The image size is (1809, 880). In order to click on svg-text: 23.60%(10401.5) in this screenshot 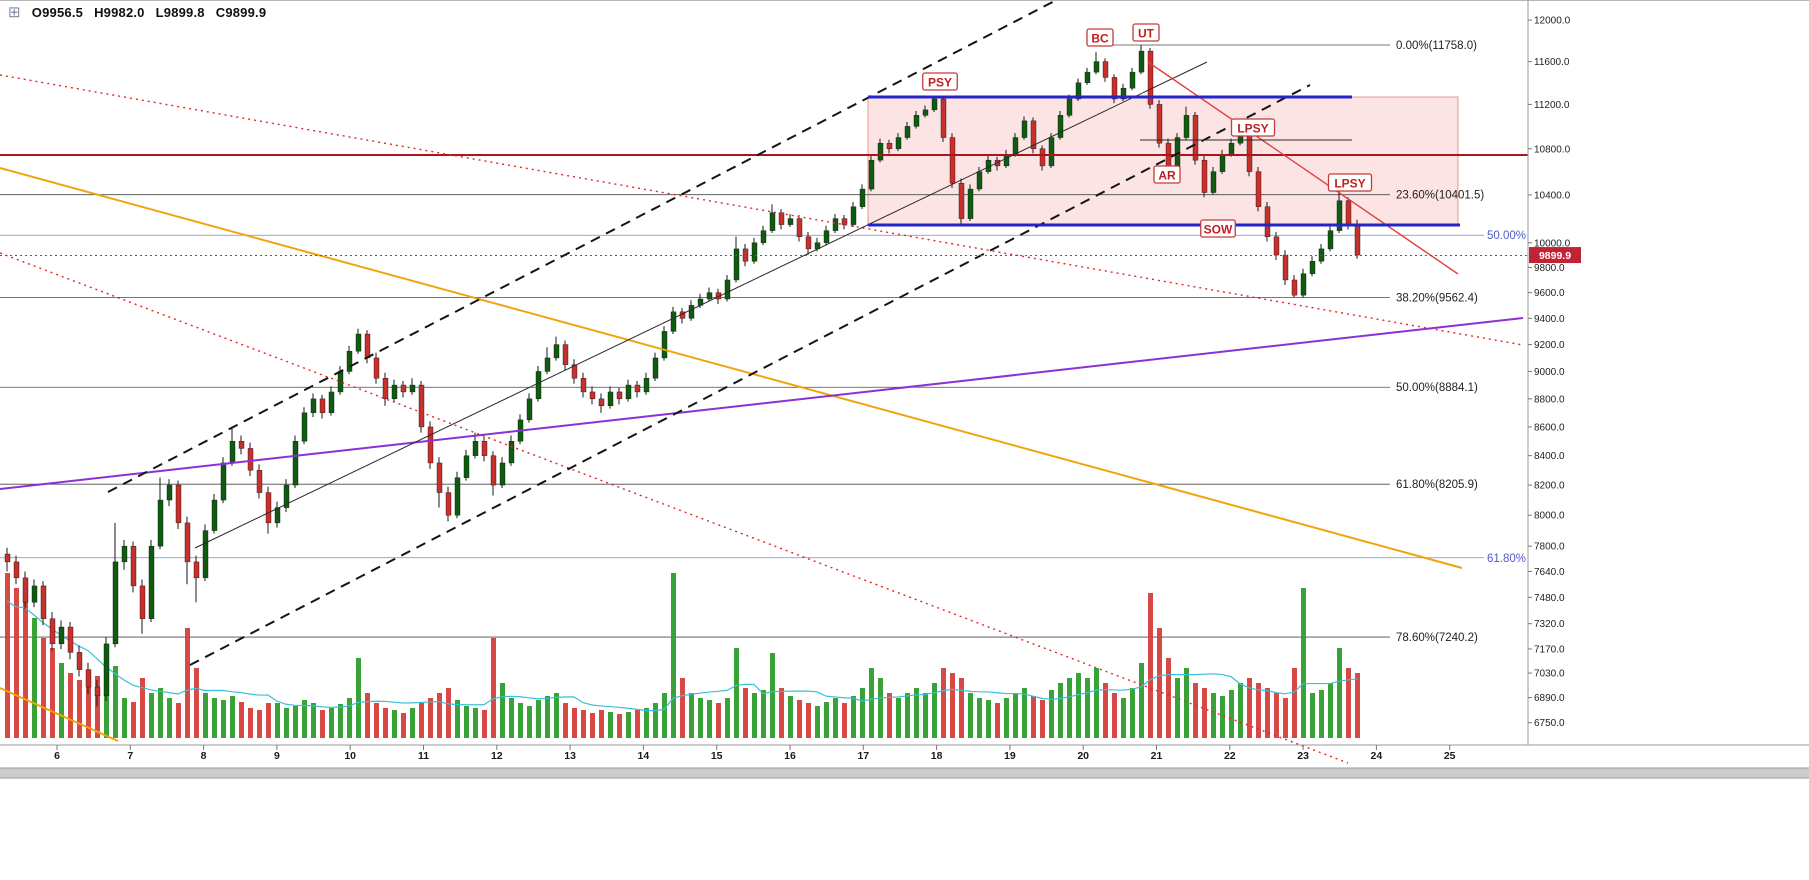, I will do `click(1440, 196)`.